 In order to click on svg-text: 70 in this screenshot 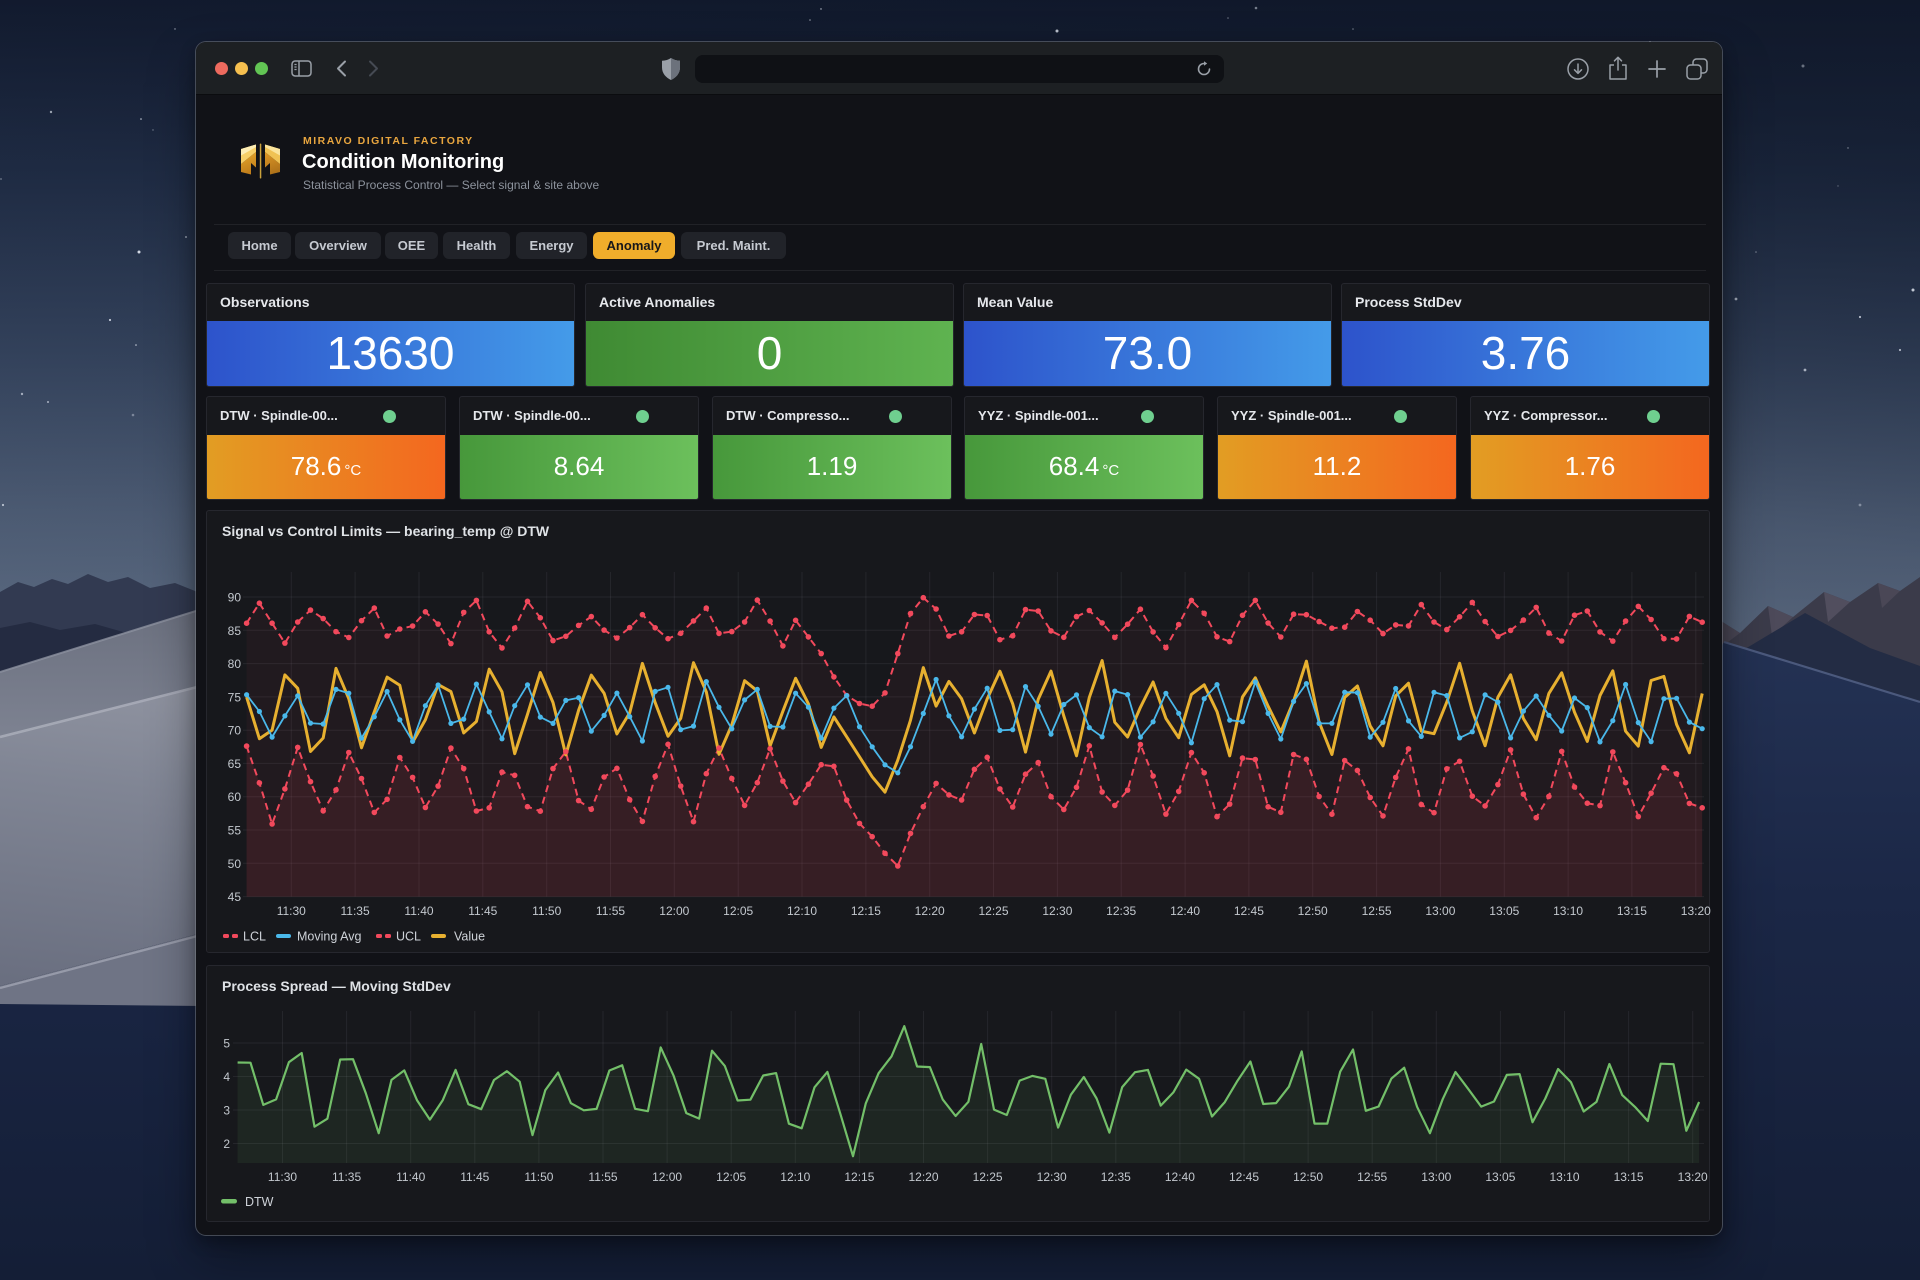, I will do `click(235, 731)`.